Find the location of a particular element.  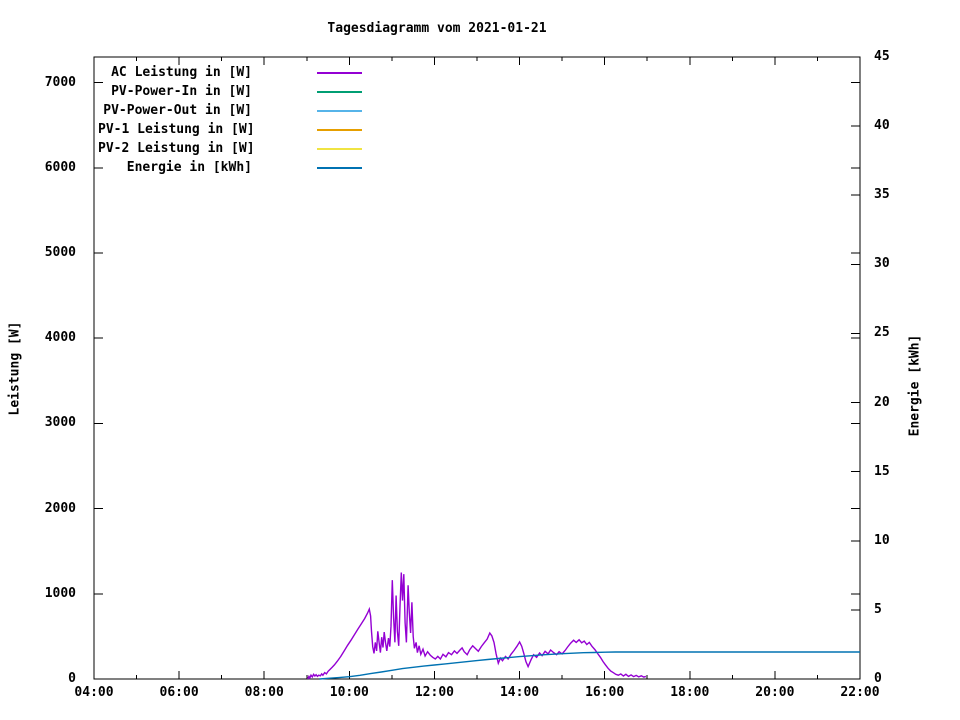

y-left-tick-label: 7000 is located at coordinates (60, 82).